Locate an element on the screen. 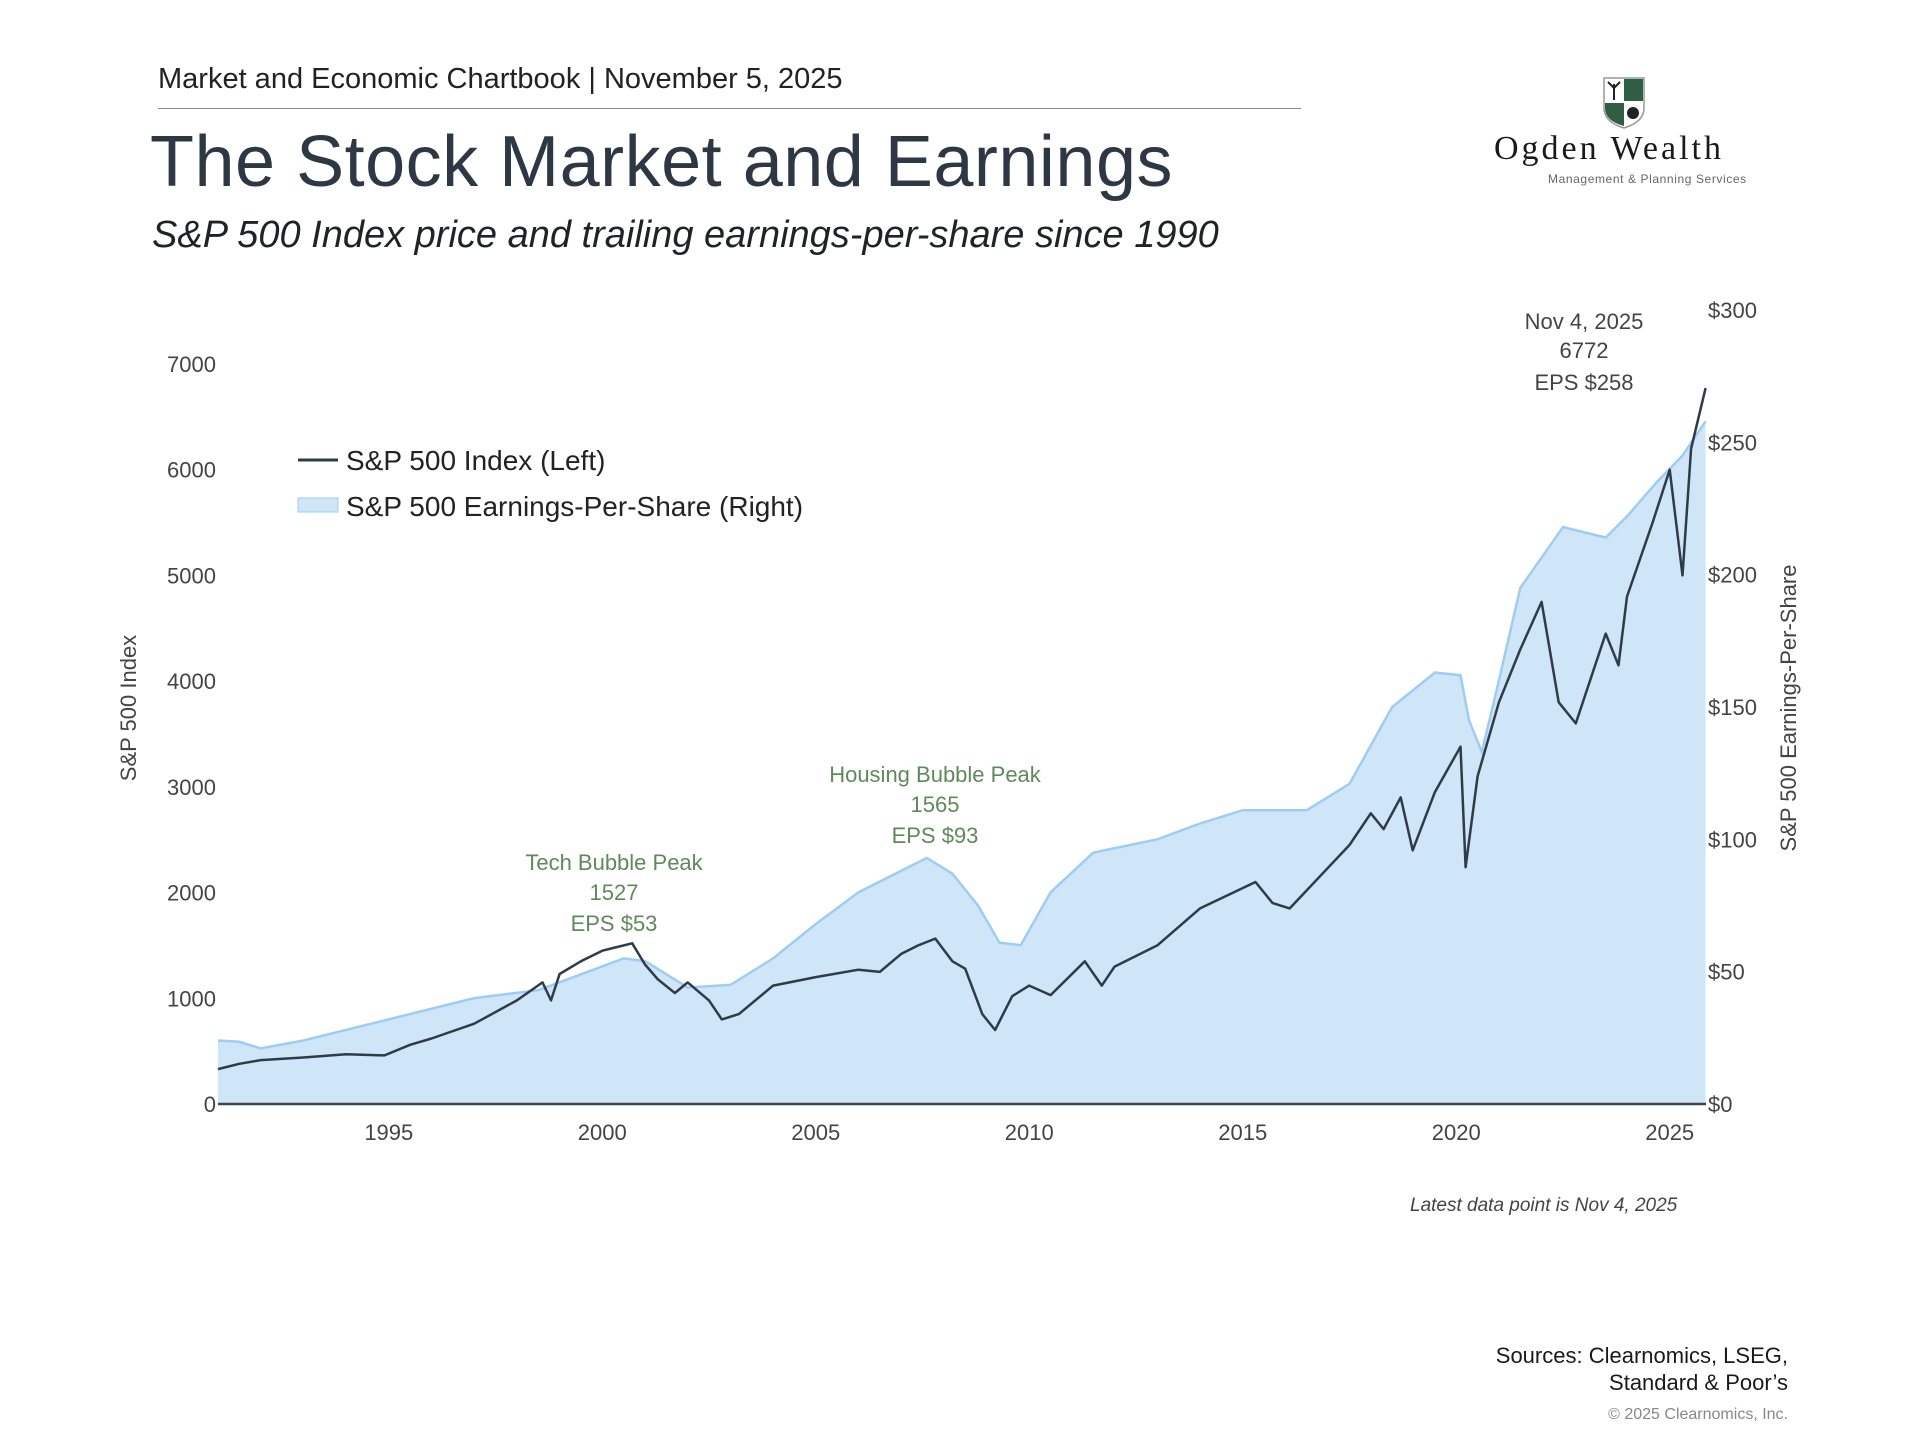 The height and width of the screenshot is (1440, 1920). legend-label-index: S&P 500 Index (Left) is located at coordinates (475, 460).